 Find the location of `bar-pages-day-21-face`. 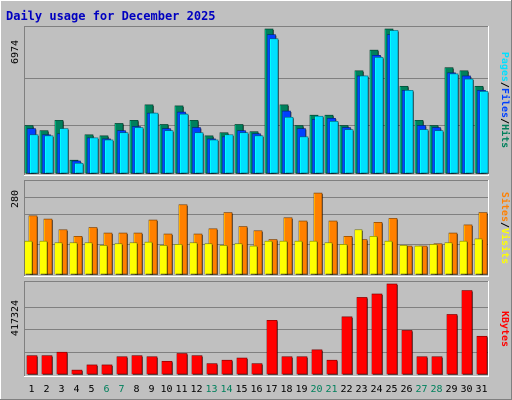

bar-pages-day-21-face is located at coordinates (334, 147).